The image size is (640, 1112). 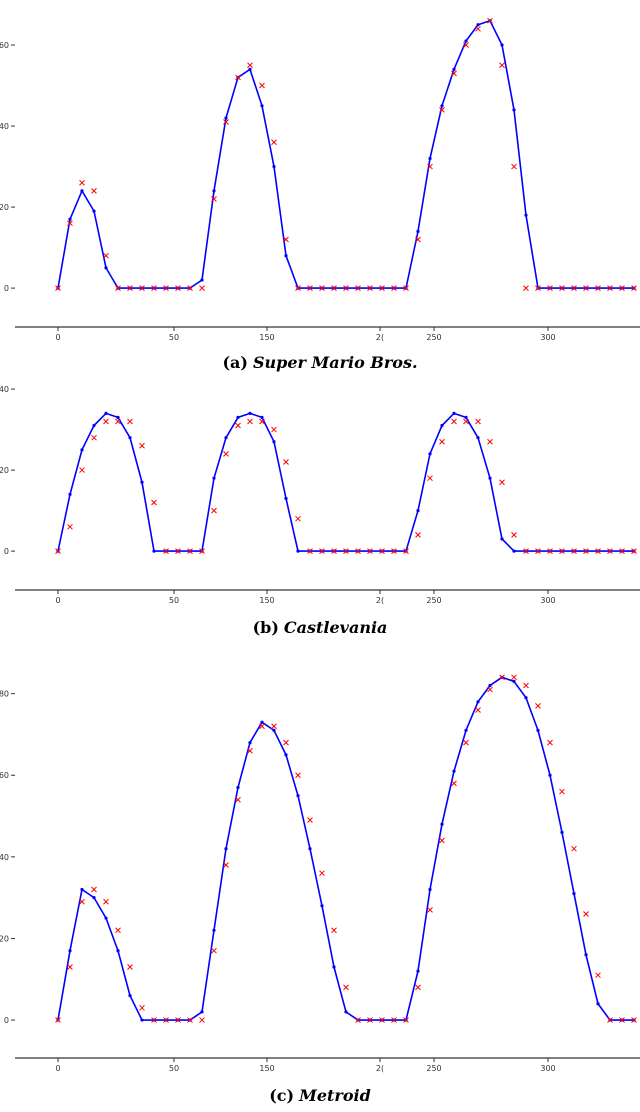 I want to click on y-tick-label: 20, so click(x=4, y=938).